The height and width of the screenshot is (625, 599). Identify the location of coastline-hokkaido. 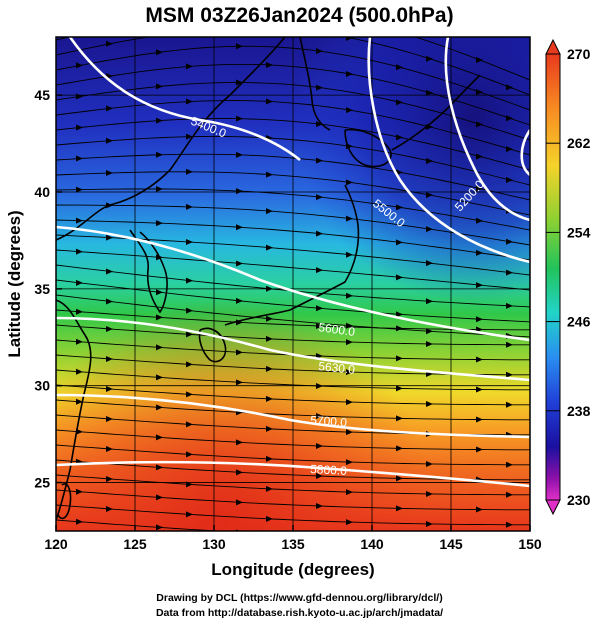
(368, 148).